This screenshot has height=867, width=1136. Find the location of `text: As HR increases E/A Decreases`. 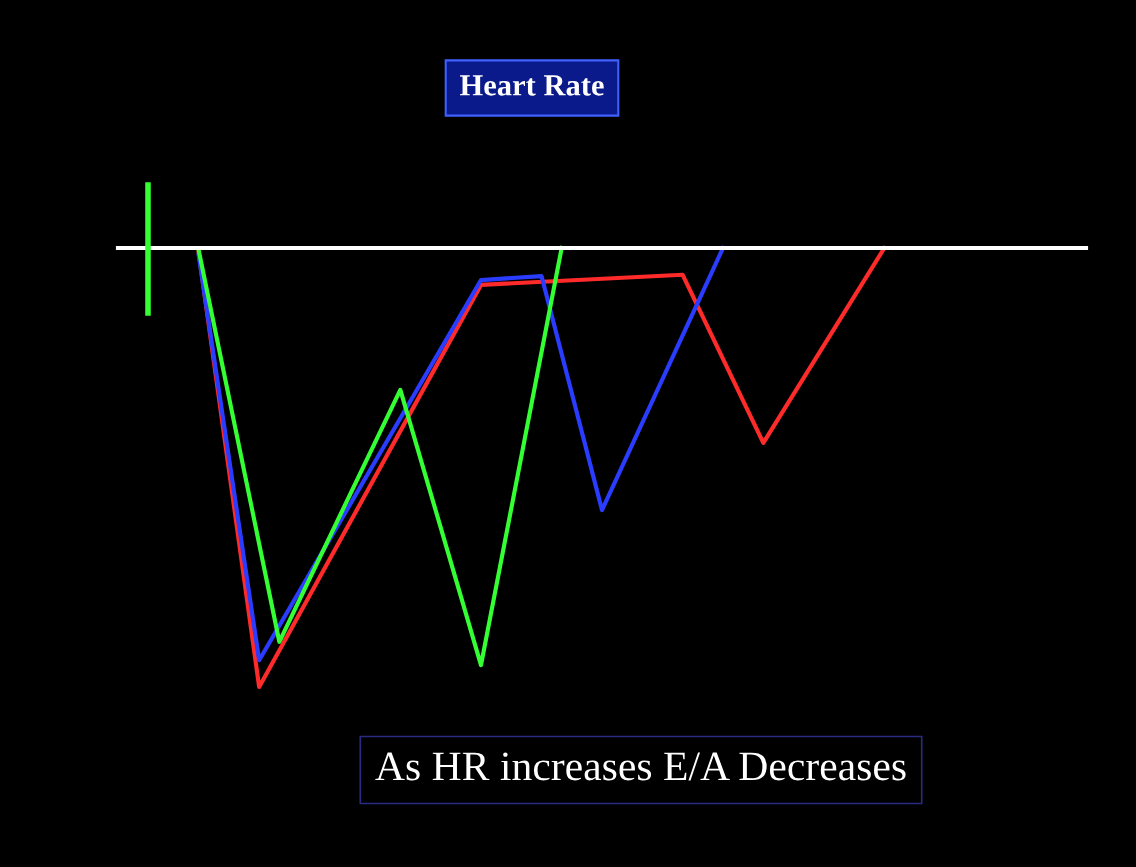

text: As HR increases E/A Decreases is located at coordinates (640, 766).